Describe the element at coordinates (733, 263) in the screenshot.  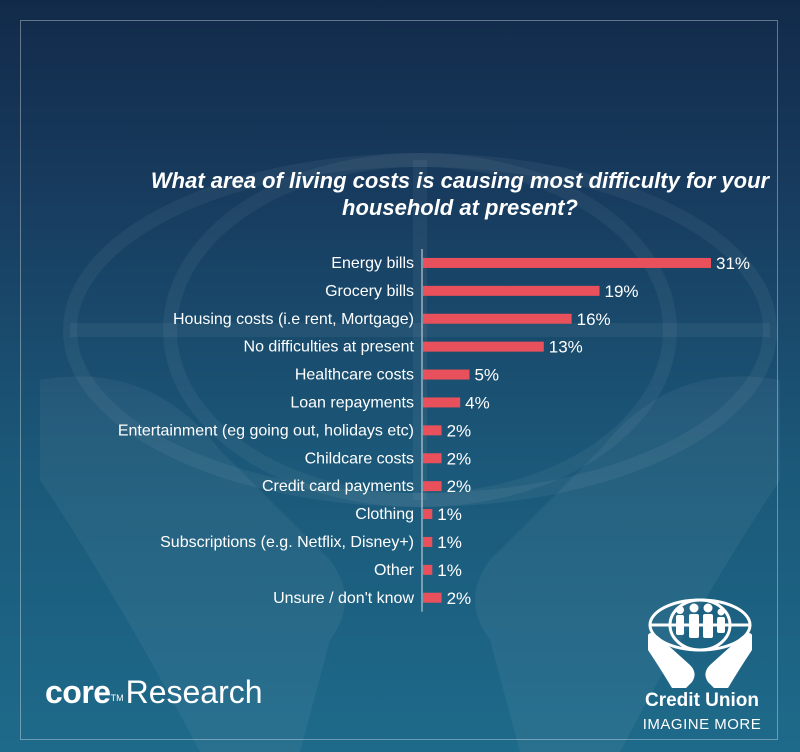
I see `value-label: 31%` at that location.